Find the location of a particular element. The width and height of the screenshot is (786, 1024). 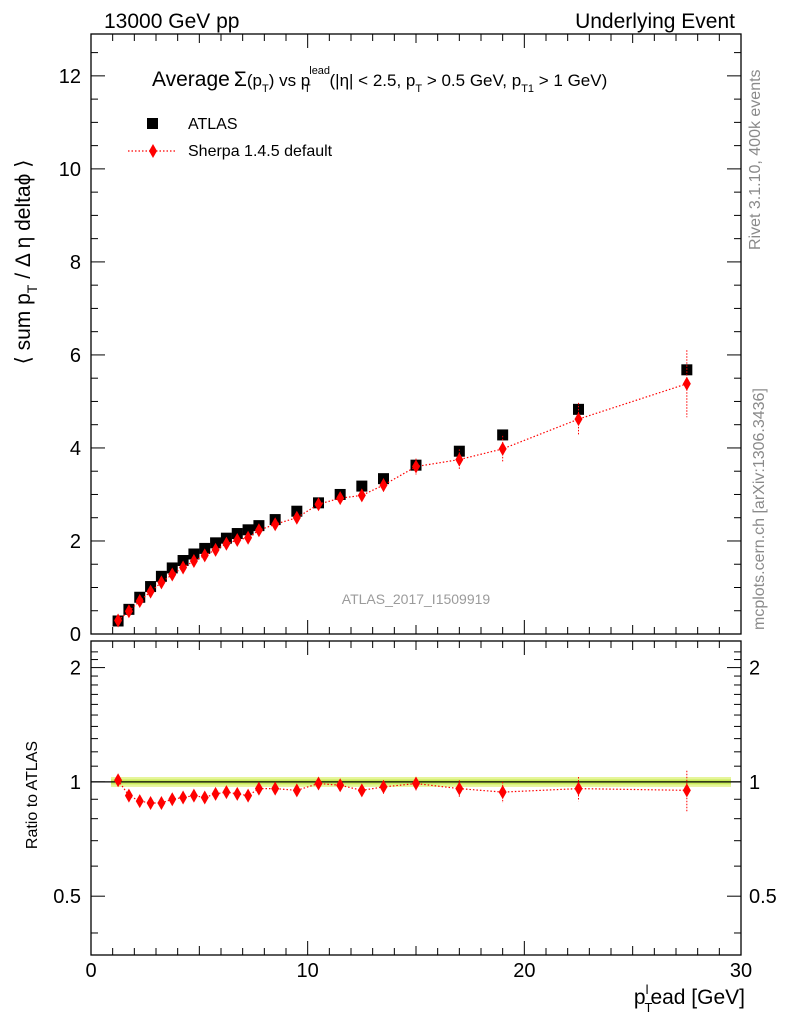

lower-ytick-label-right: 2 is located at coordinates (754, 669).